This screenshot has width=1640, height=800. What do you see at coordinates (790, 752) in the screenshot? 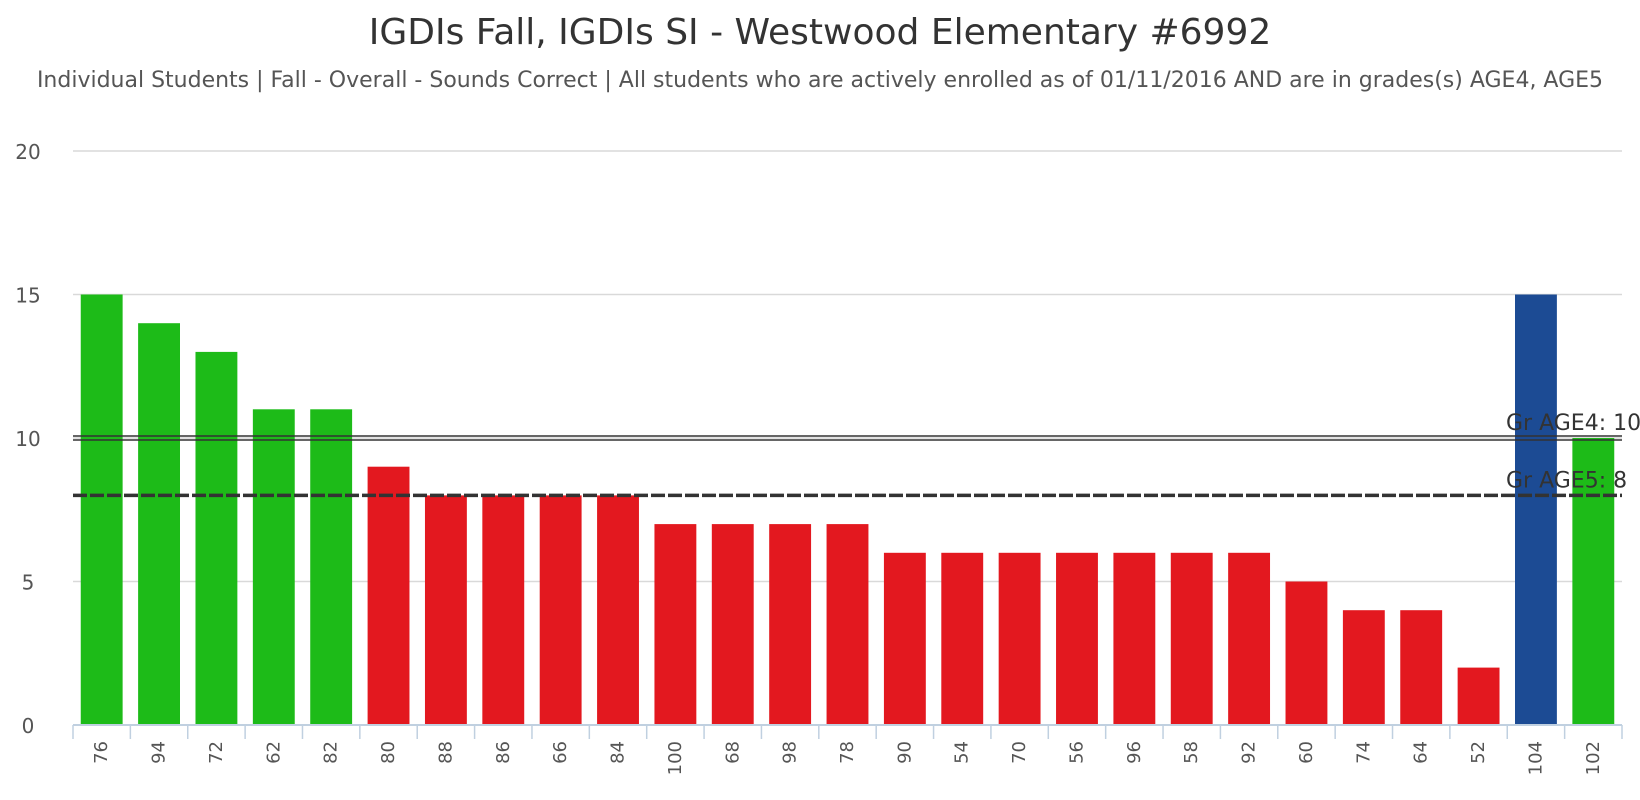
I see `x-tick-label: 98` at bounding box center [790, 752].